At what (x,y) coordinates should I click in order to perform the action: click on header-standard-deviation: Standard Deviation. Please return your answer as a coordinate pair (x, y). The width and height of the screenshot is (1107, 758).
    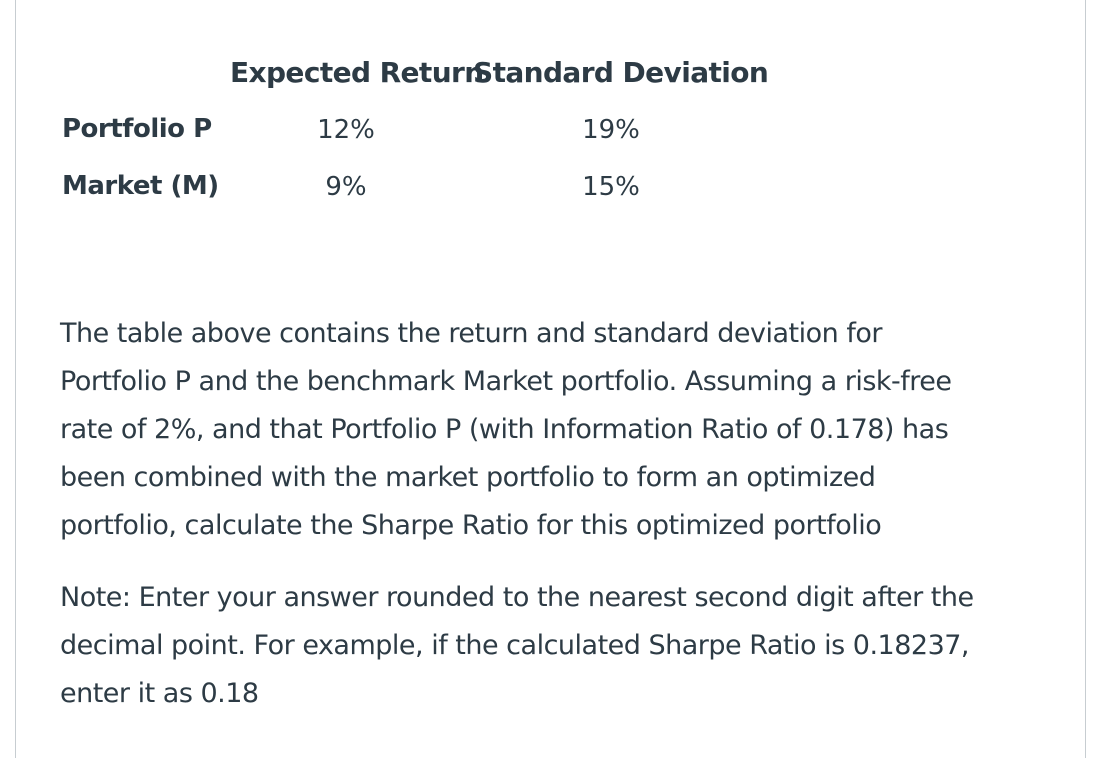
    Looking at the image, I should click on (621, 72).